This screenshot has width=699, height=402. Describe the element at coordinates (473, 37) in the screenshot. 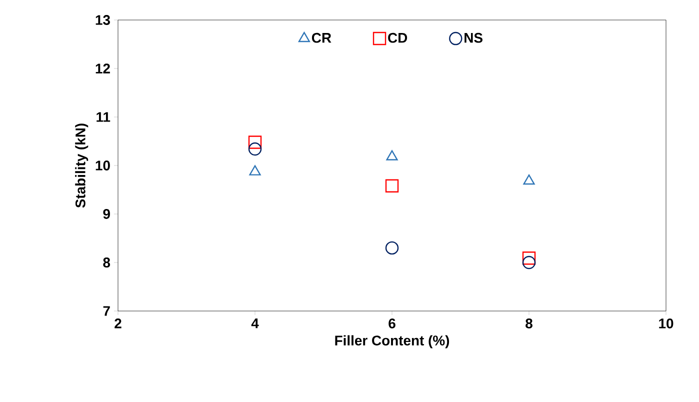

I see `legend-label: NS` at that location.